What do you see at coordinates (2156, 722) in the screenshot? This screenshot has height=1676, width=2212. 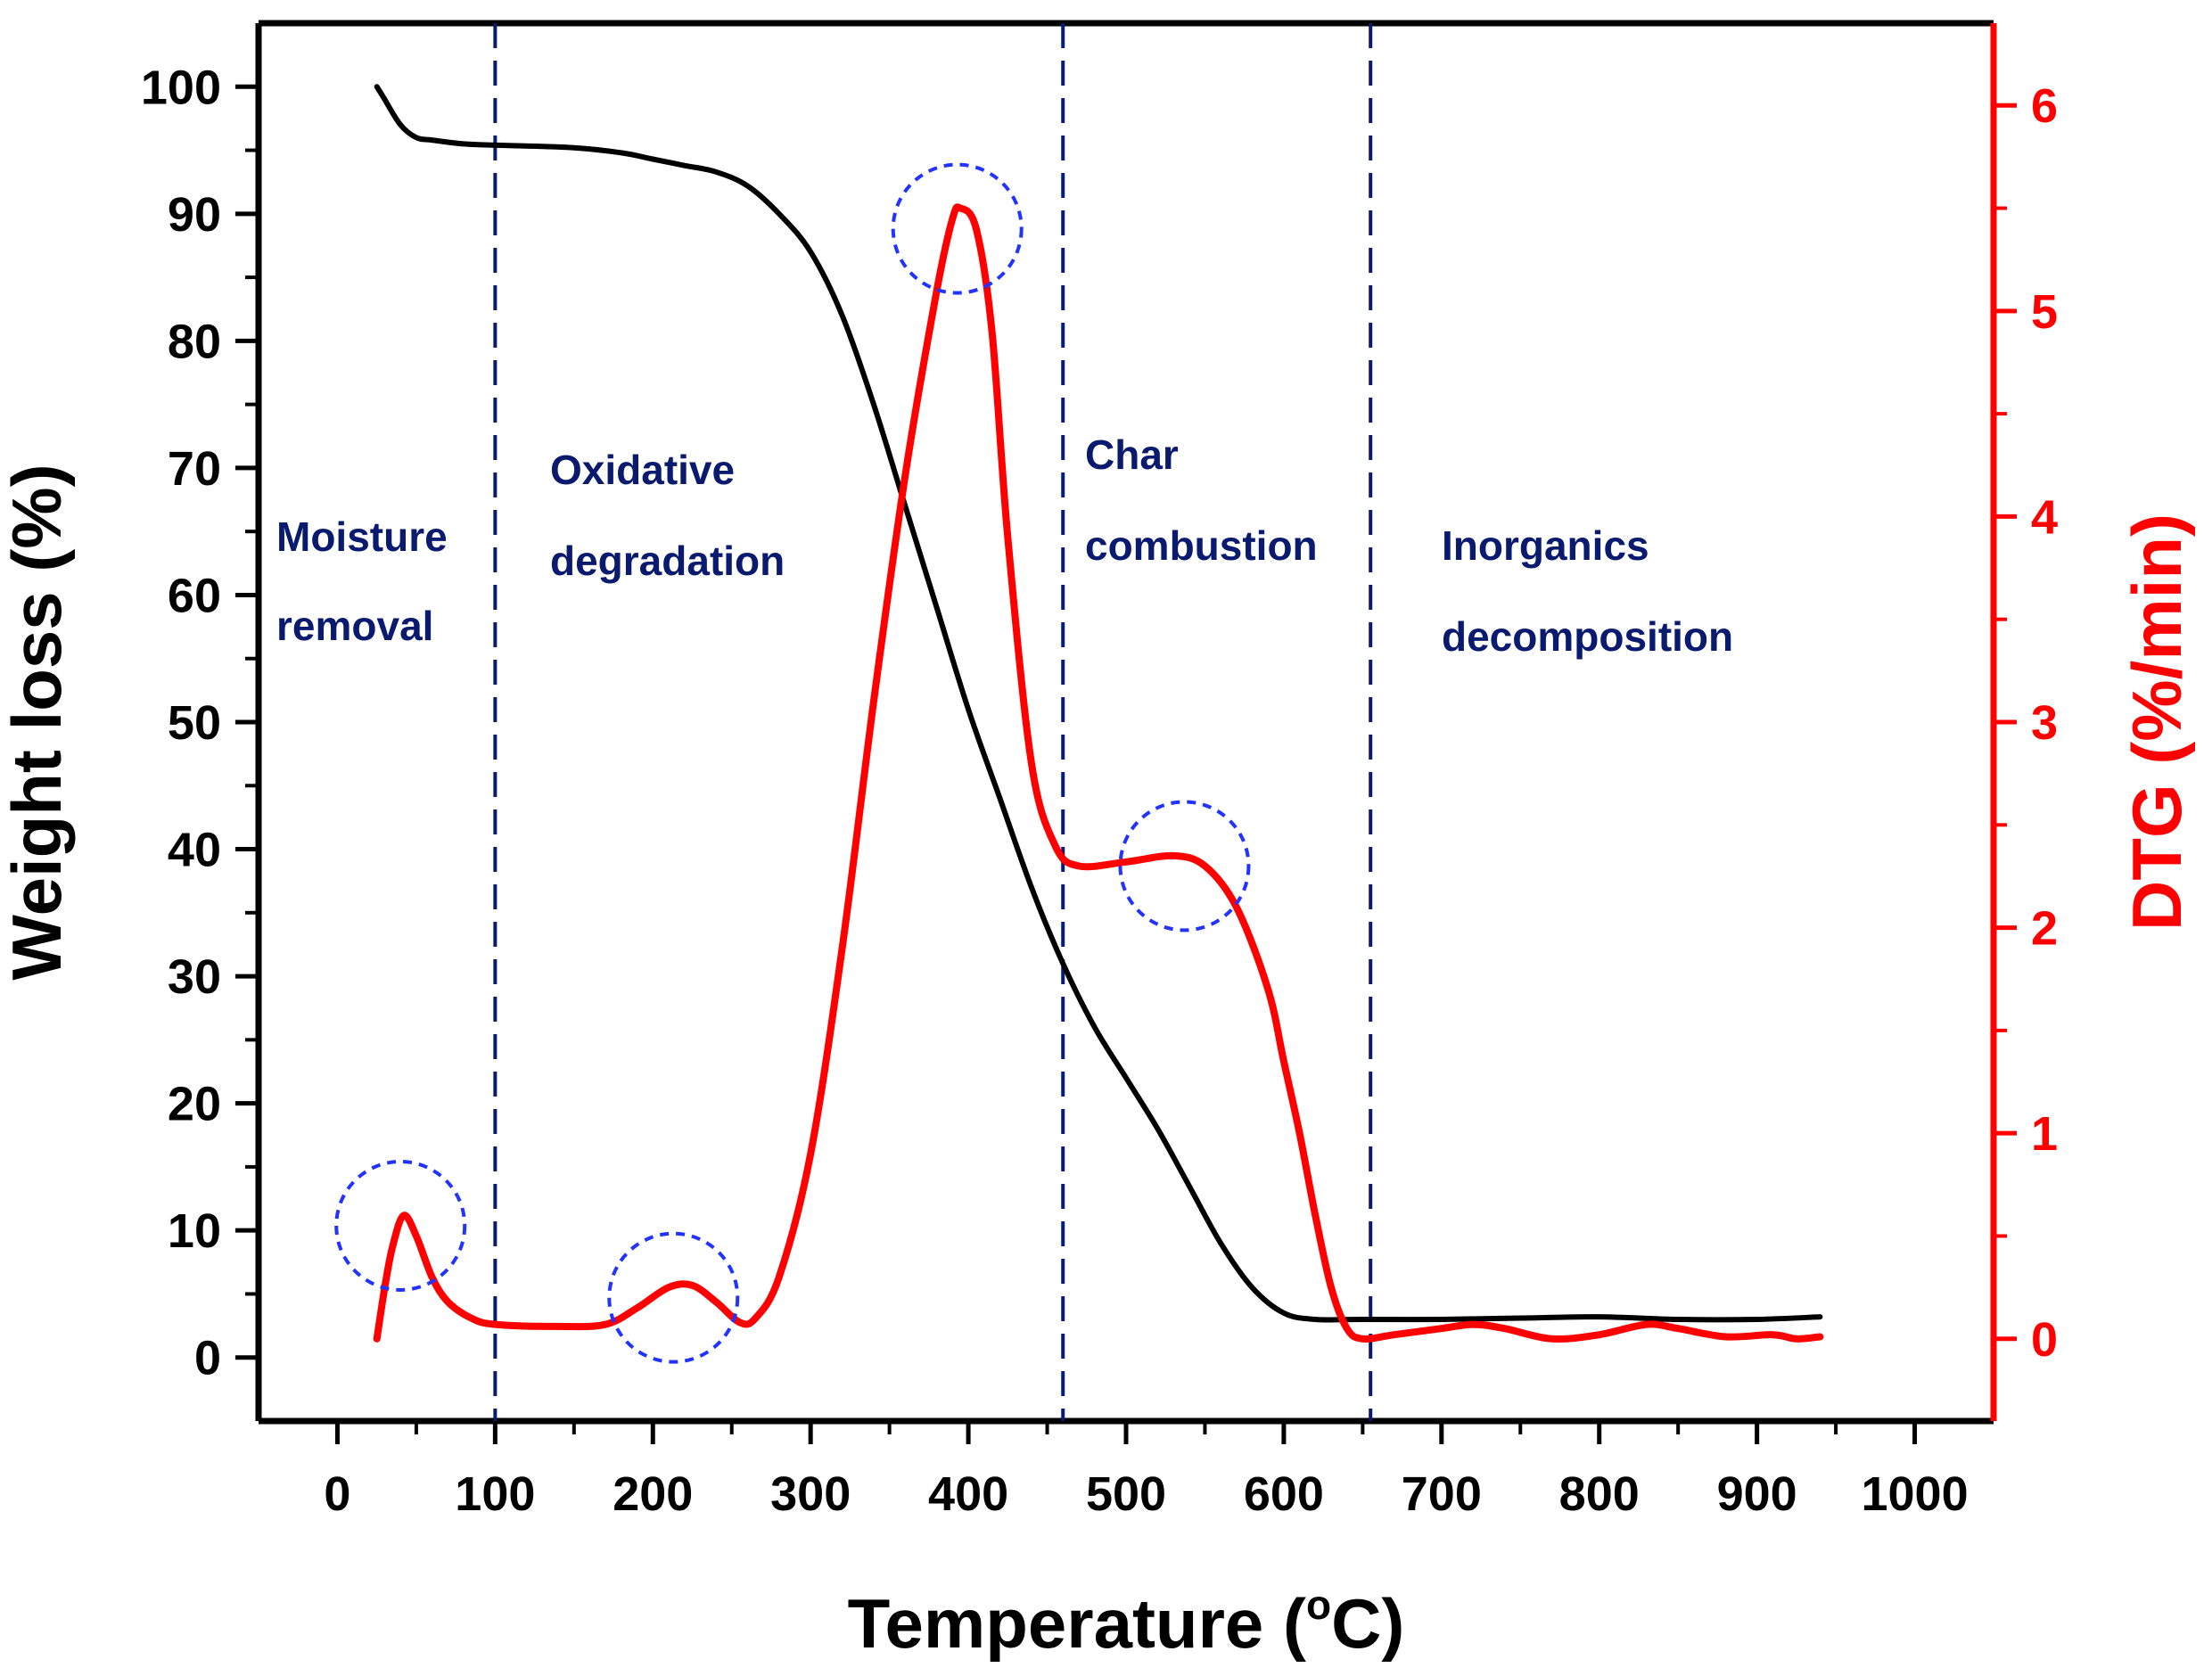 I see `y-right-axis-title: DTG (%/min)` at bounding box center [2156, 722].